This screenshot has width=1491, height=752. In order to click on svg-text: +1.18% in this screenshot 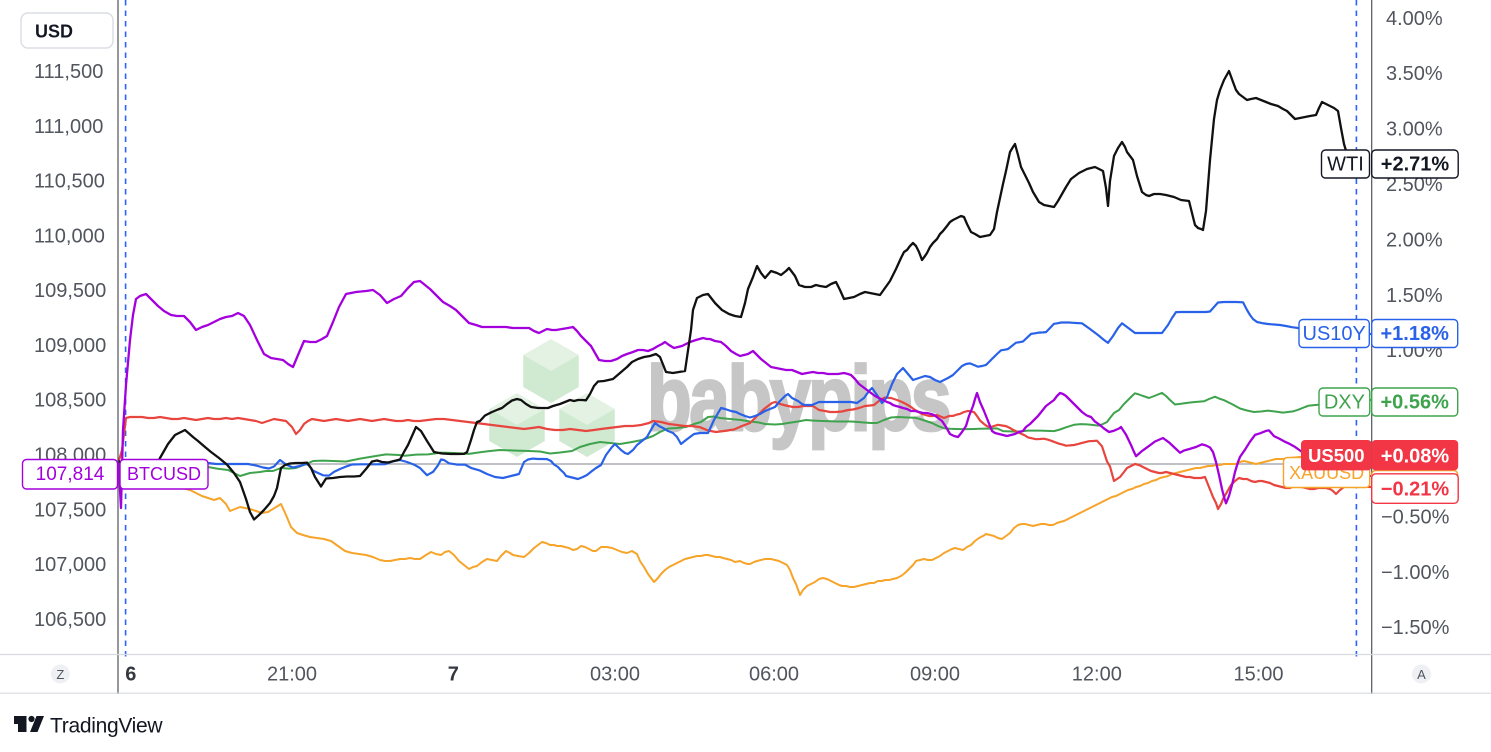, I will do `click(1415, 334)`.